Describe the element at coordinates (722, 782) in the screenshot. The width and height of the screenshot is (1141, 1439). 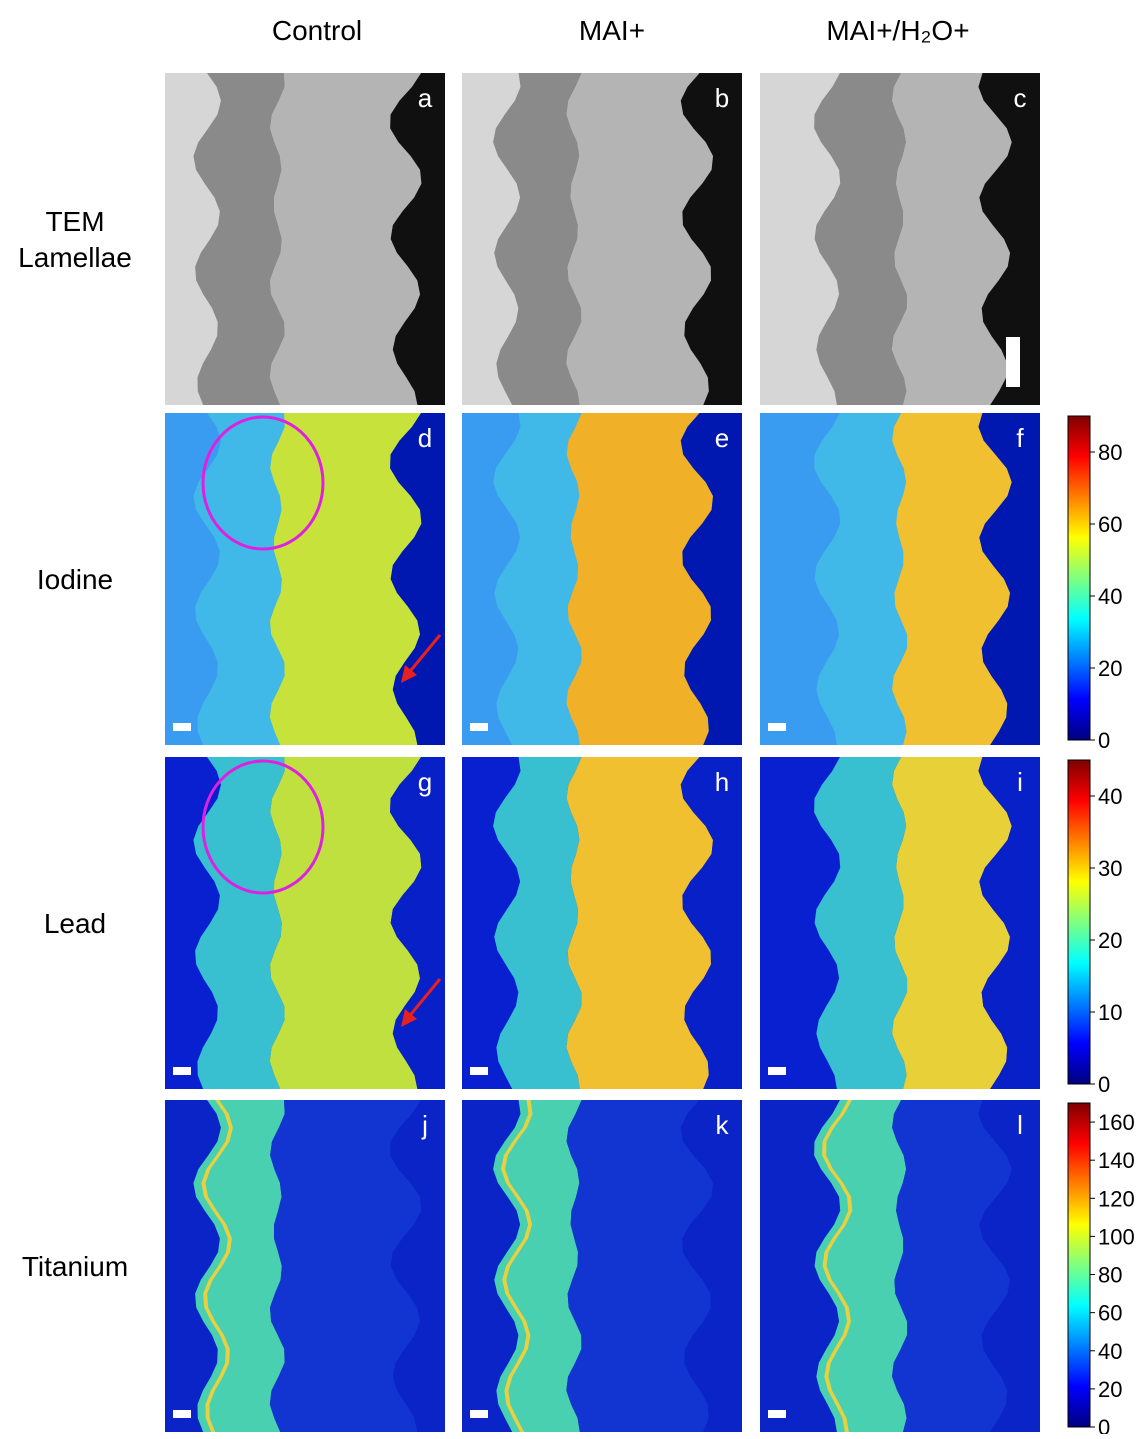
I see `panel-letter: h` at that location.